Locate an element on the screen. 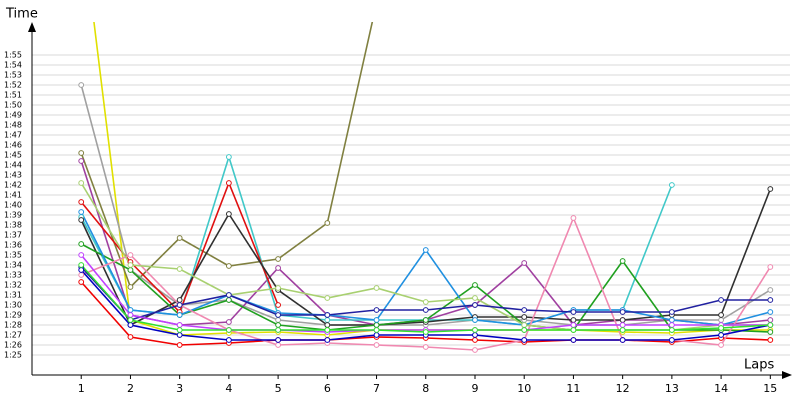 The height and width of the screenshot is (400, 800). y-tick-label: 1:28 is located at coordinates (13, 325).